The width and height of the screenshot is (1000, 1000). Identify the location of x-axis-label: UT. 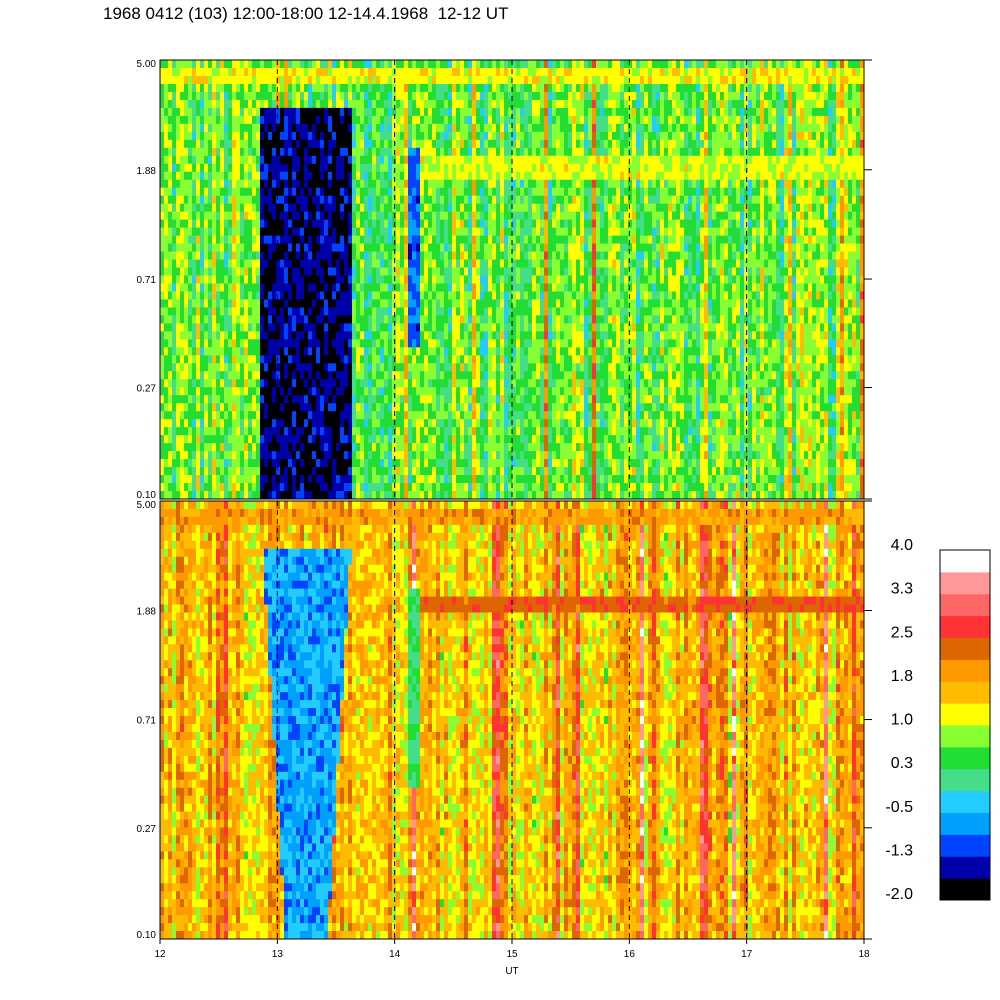
(511, 971).